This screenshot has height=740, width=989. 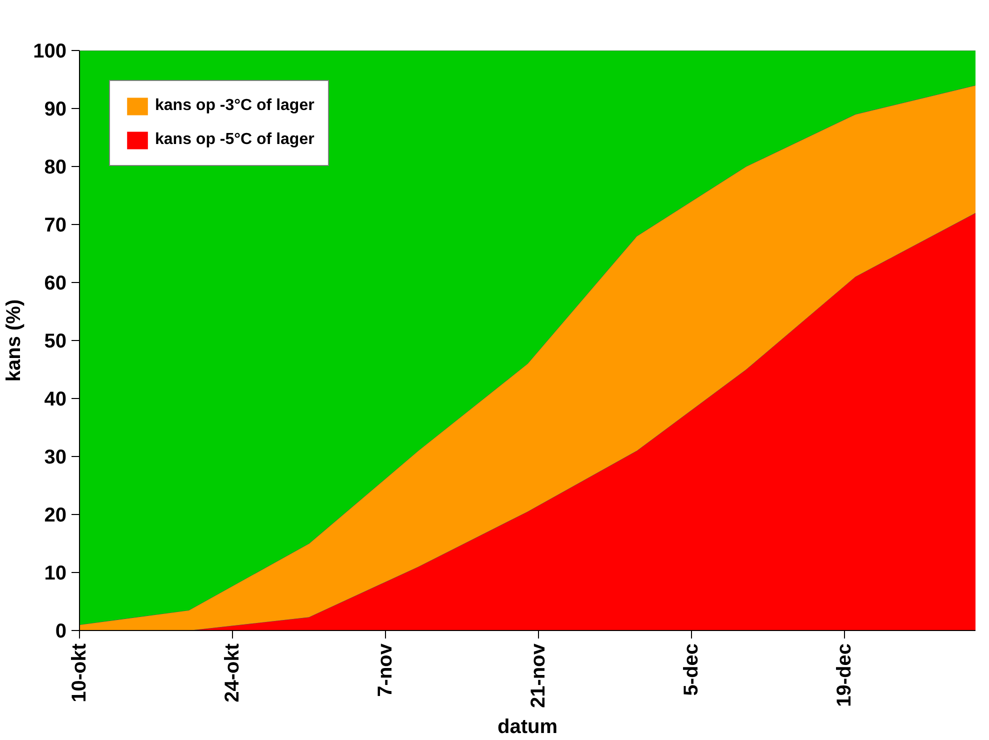 What do you see at coordinates (55, 341) in the screenshot?
I see `y-tick-label: 50` at bounding box center [55, 341].